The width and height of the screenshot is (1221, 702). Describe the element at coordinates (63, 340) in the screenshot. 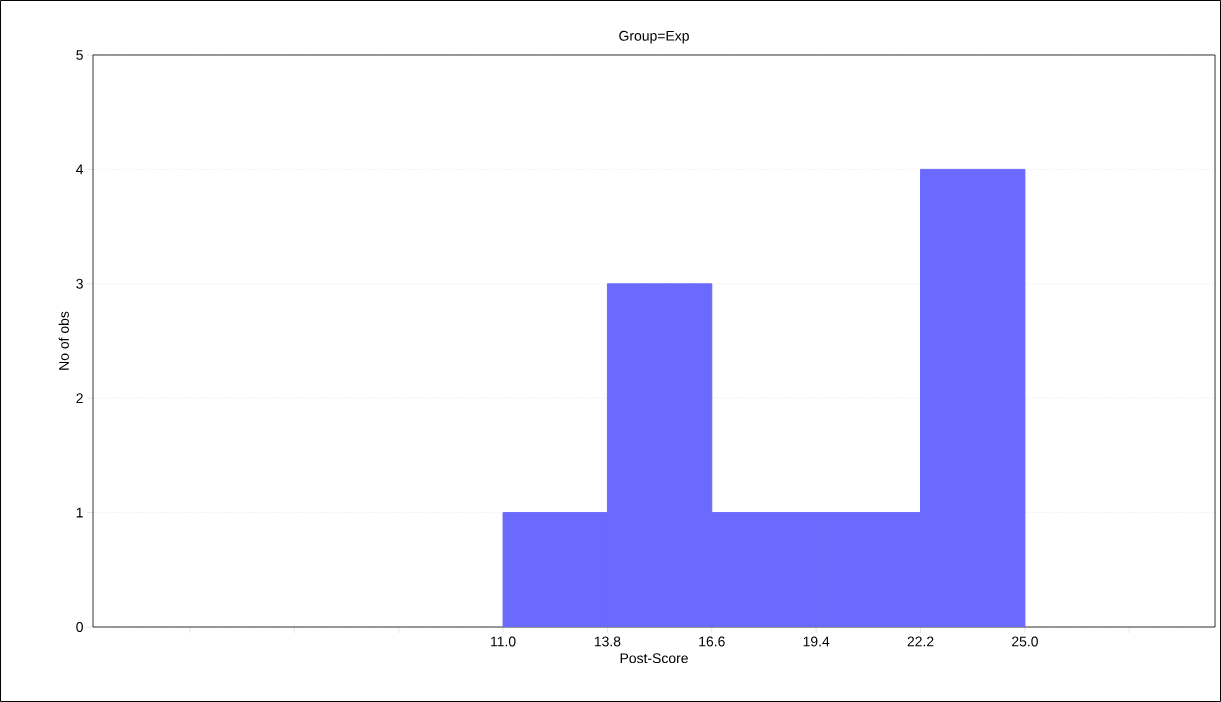

I see `y-axis-title: No of obs` at that location.